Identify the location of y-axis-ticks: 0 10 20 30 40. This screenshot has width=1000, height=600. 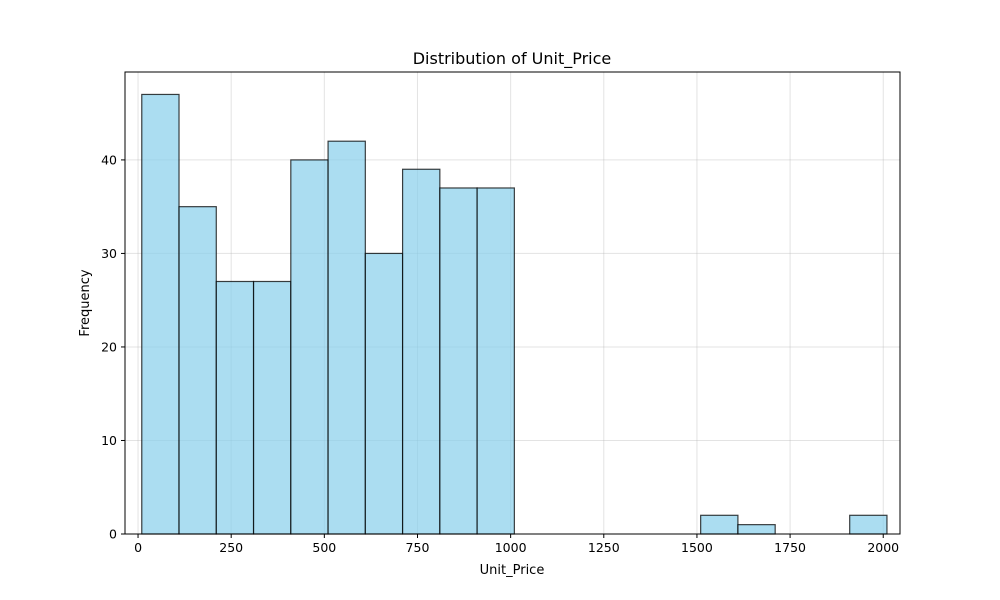
(113, 347).